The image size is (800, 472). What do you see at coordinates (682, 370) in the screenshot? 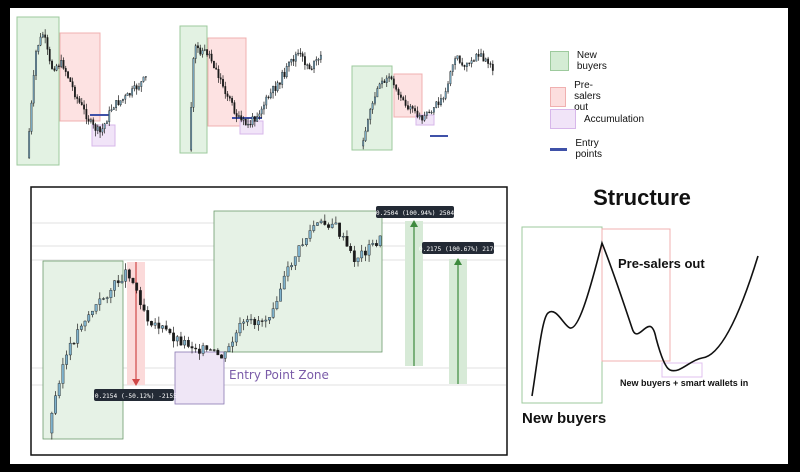
I see `structure-accumulation-zone` at bounding box center [682, 370].